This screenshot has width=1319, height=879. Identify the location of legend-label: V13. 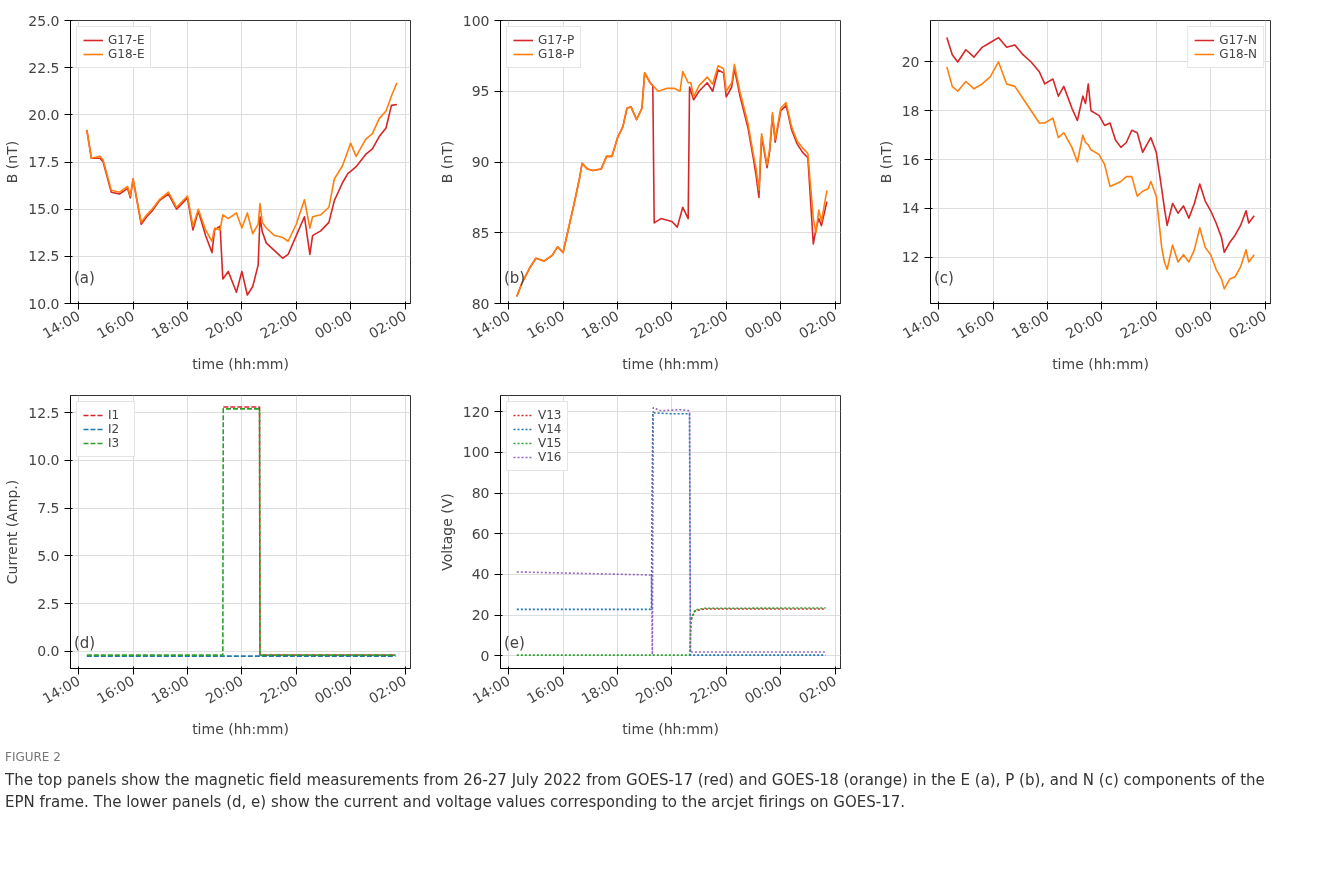
(550, 415).